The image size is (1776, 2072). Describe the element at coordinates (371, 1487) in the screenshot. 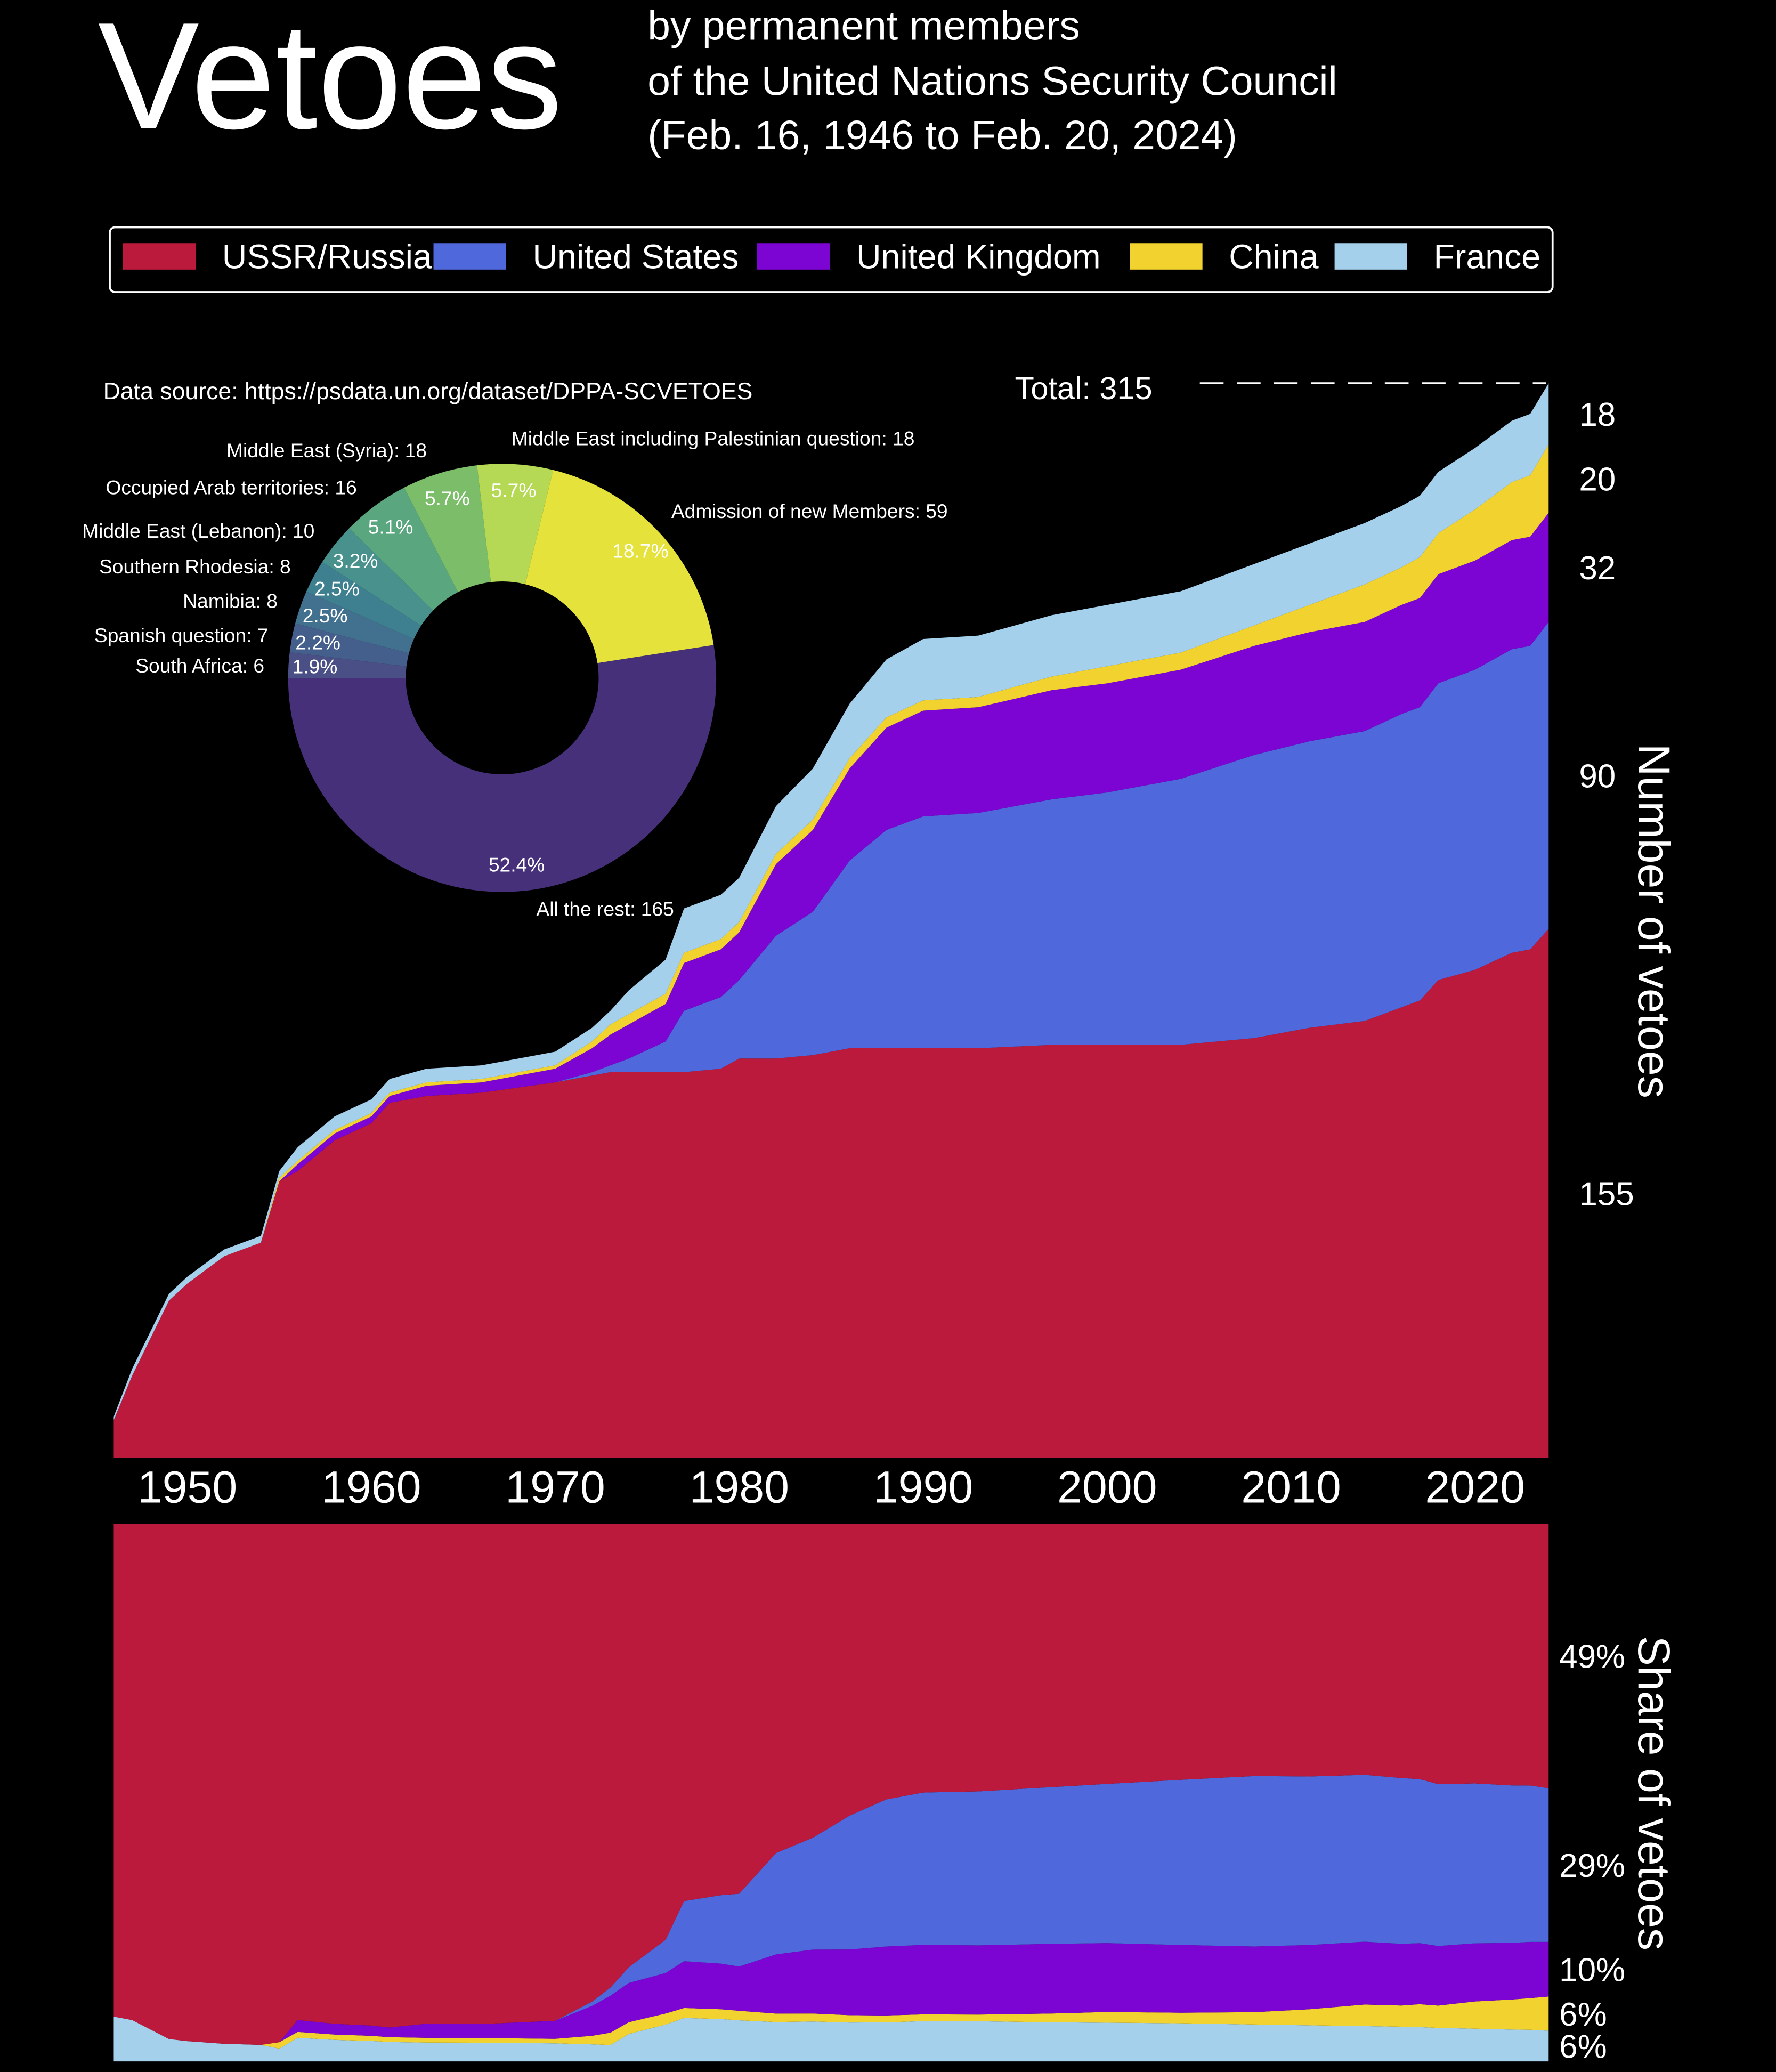

I see `x-tick-label: 1960` at that location.